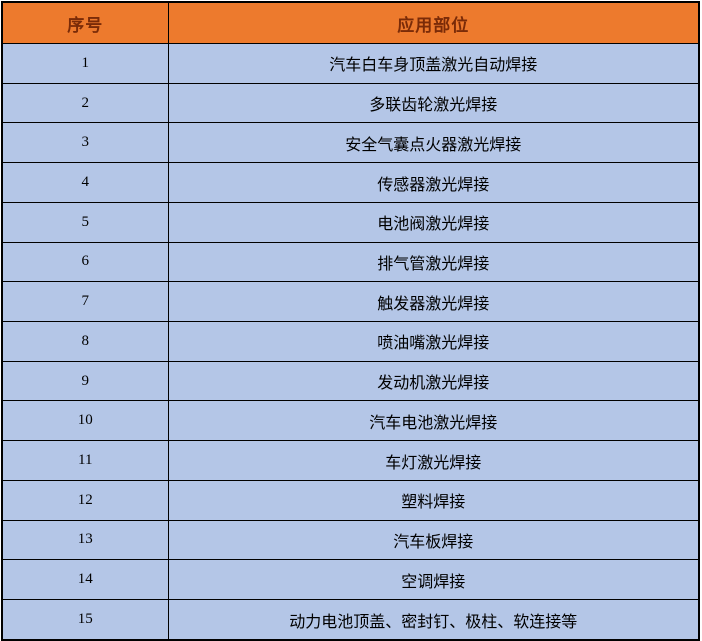  I want to click on table-row: 4 传感器激光焊接, so click(350, 182).